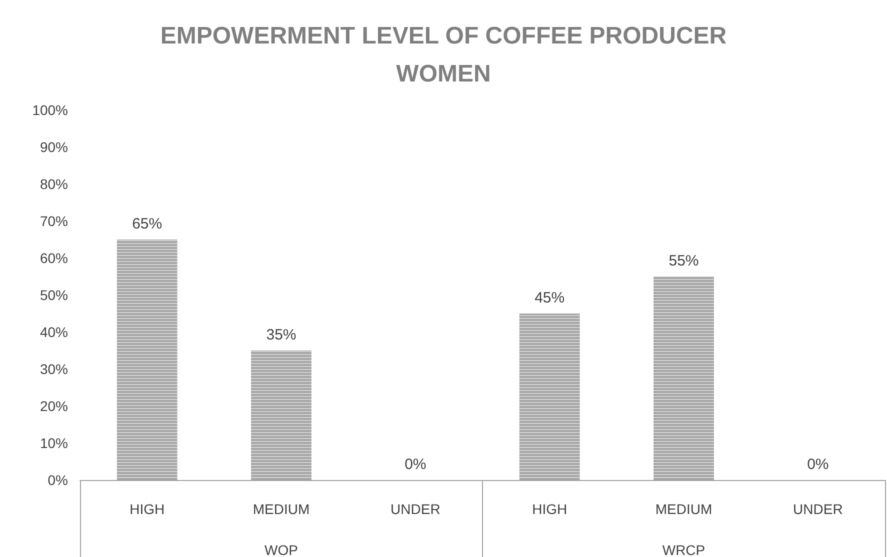 Image resolution: width=887 pixels, height=557 pixels. I want to click on y-tick-label: 50%, so click(54, 295).